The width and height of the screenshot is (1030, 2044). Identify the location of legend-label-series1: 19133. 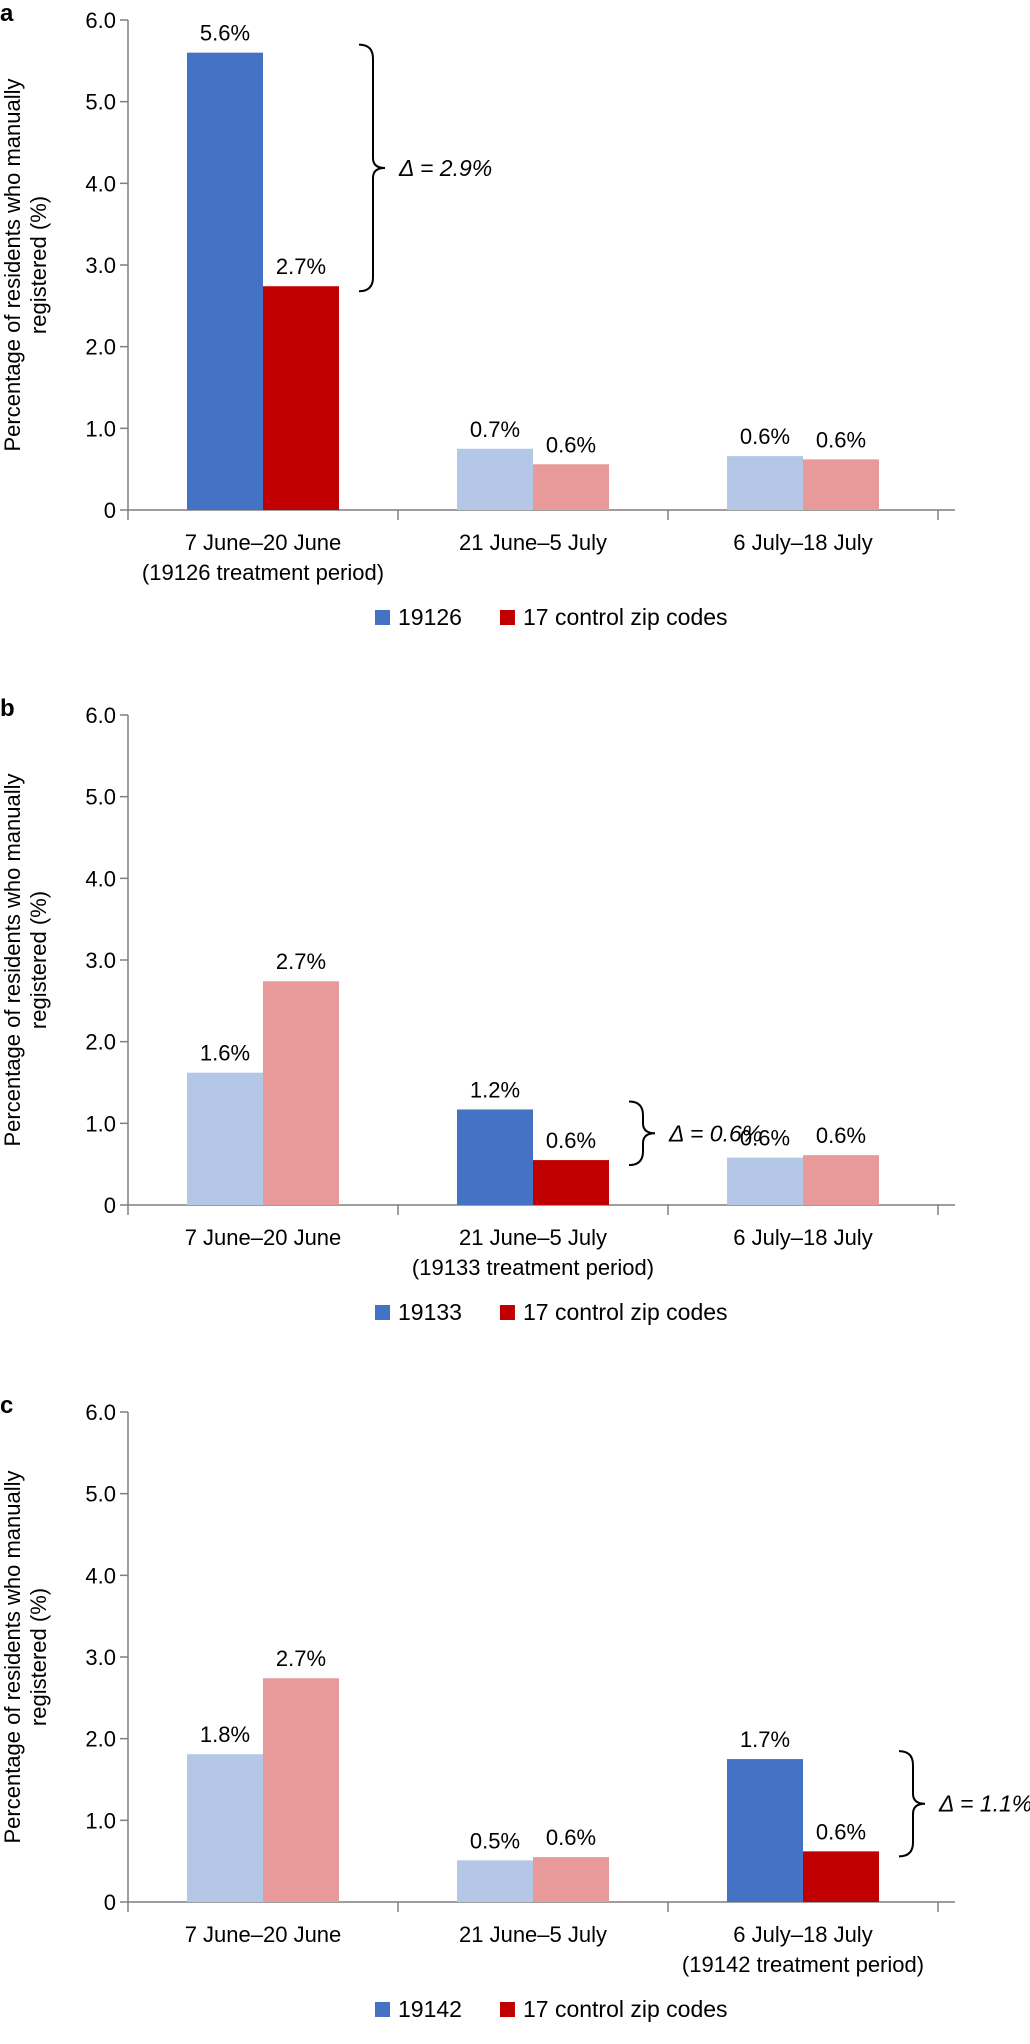
(430, 1312).